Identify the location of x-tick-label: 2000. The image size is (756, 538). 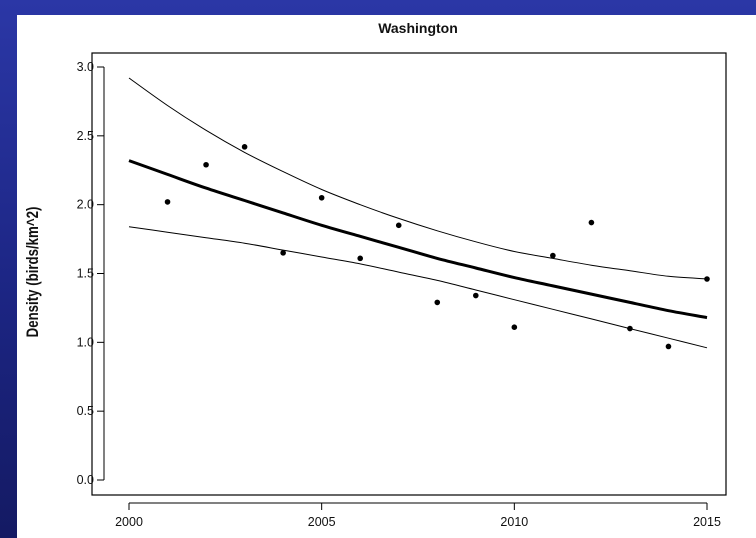
(129, 522).